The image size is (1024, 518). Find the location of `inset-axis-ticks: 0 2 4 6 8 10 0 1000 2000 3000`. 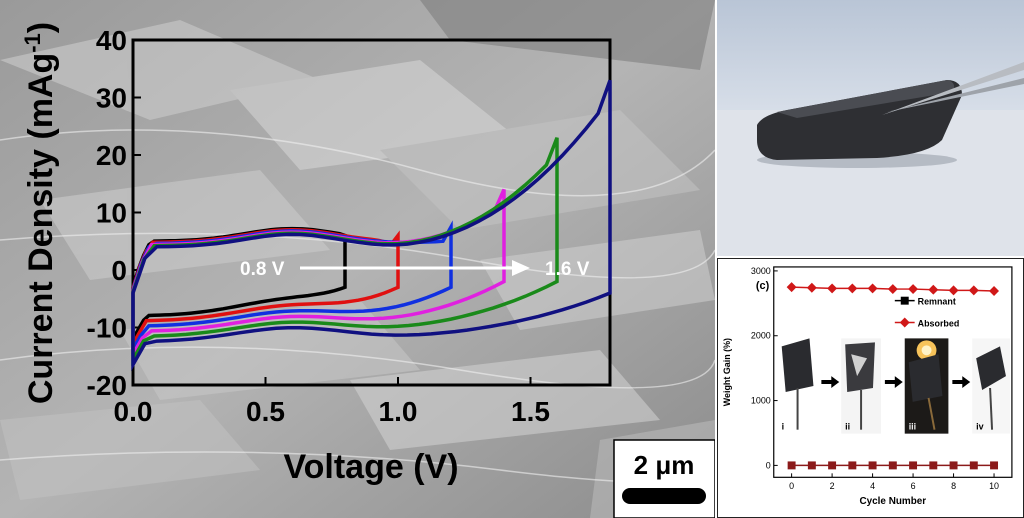

inset-axis-ticks: 0 2 4 6 8 10 0 1000 2000 3000 is located at coordinates (875, 378).